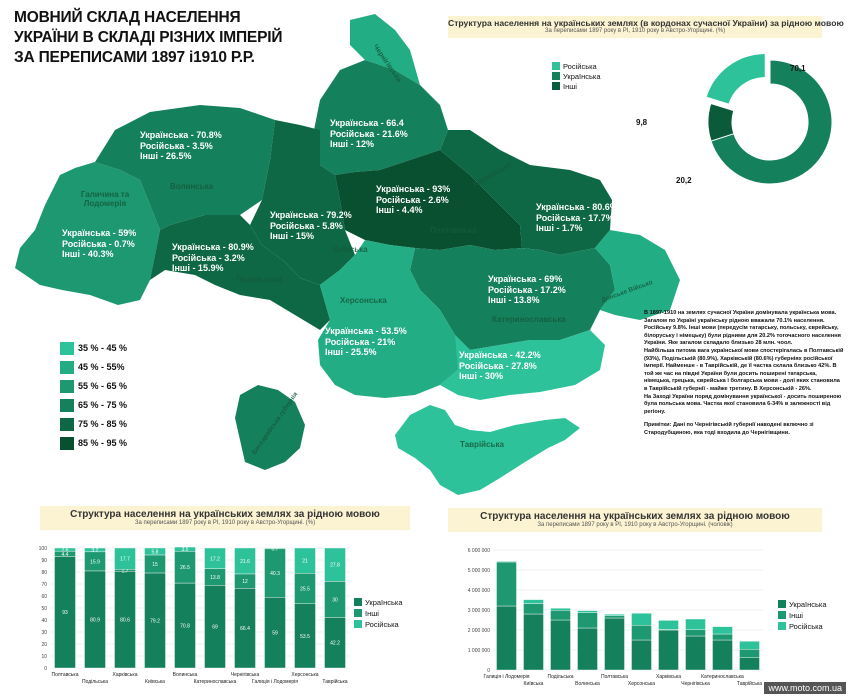 This screenshot has height=696, width=850. Describe the element at coordinates (512, 297) in the screenshot. I see `region-katerynoslav` at that location.